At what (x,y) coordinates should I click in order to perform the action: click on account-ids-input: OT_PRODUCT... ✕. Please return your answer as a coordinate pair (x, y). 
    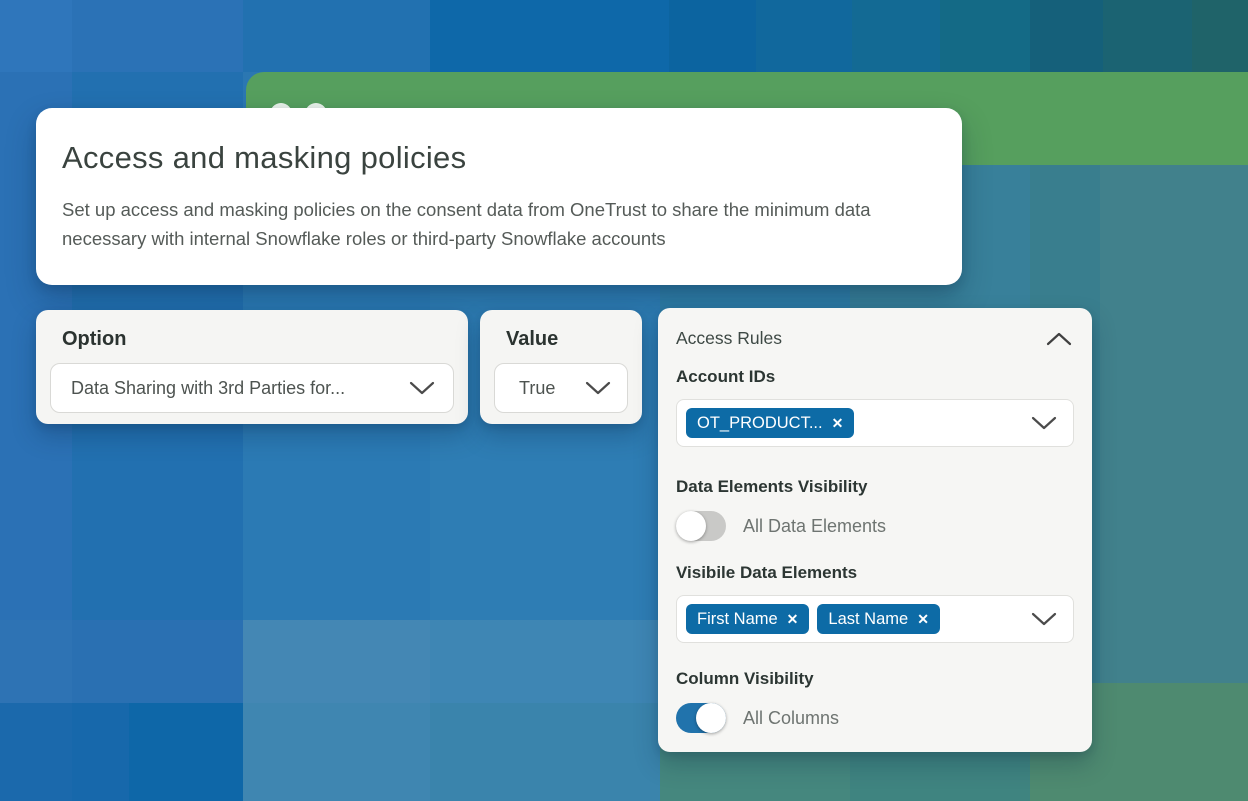
    Looking at the image, I should click on (875, 423).